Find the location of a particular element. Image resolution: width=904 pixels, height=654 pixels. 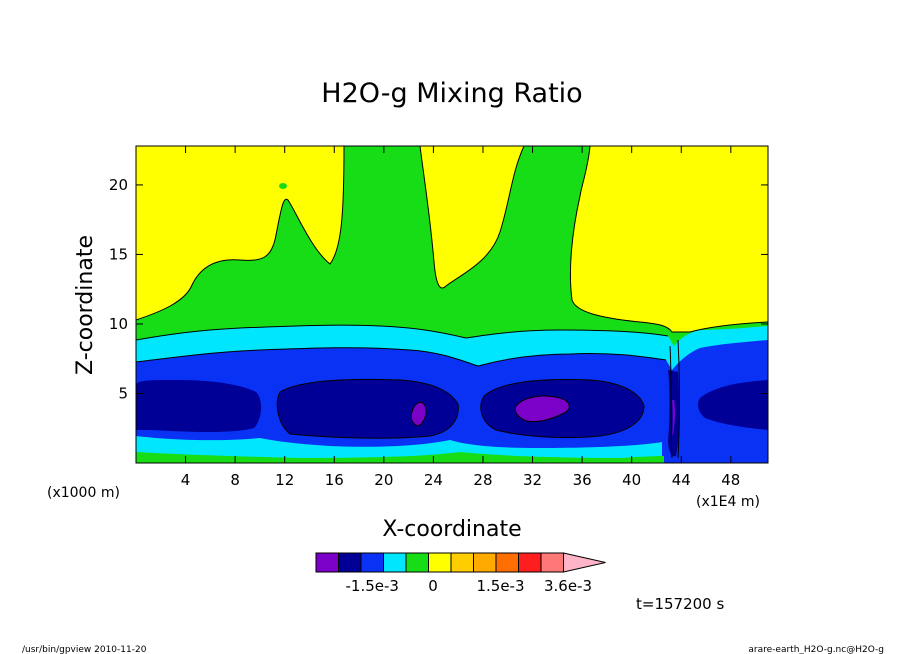

x-tick-label: 28 is located at coordinates (482, 480).